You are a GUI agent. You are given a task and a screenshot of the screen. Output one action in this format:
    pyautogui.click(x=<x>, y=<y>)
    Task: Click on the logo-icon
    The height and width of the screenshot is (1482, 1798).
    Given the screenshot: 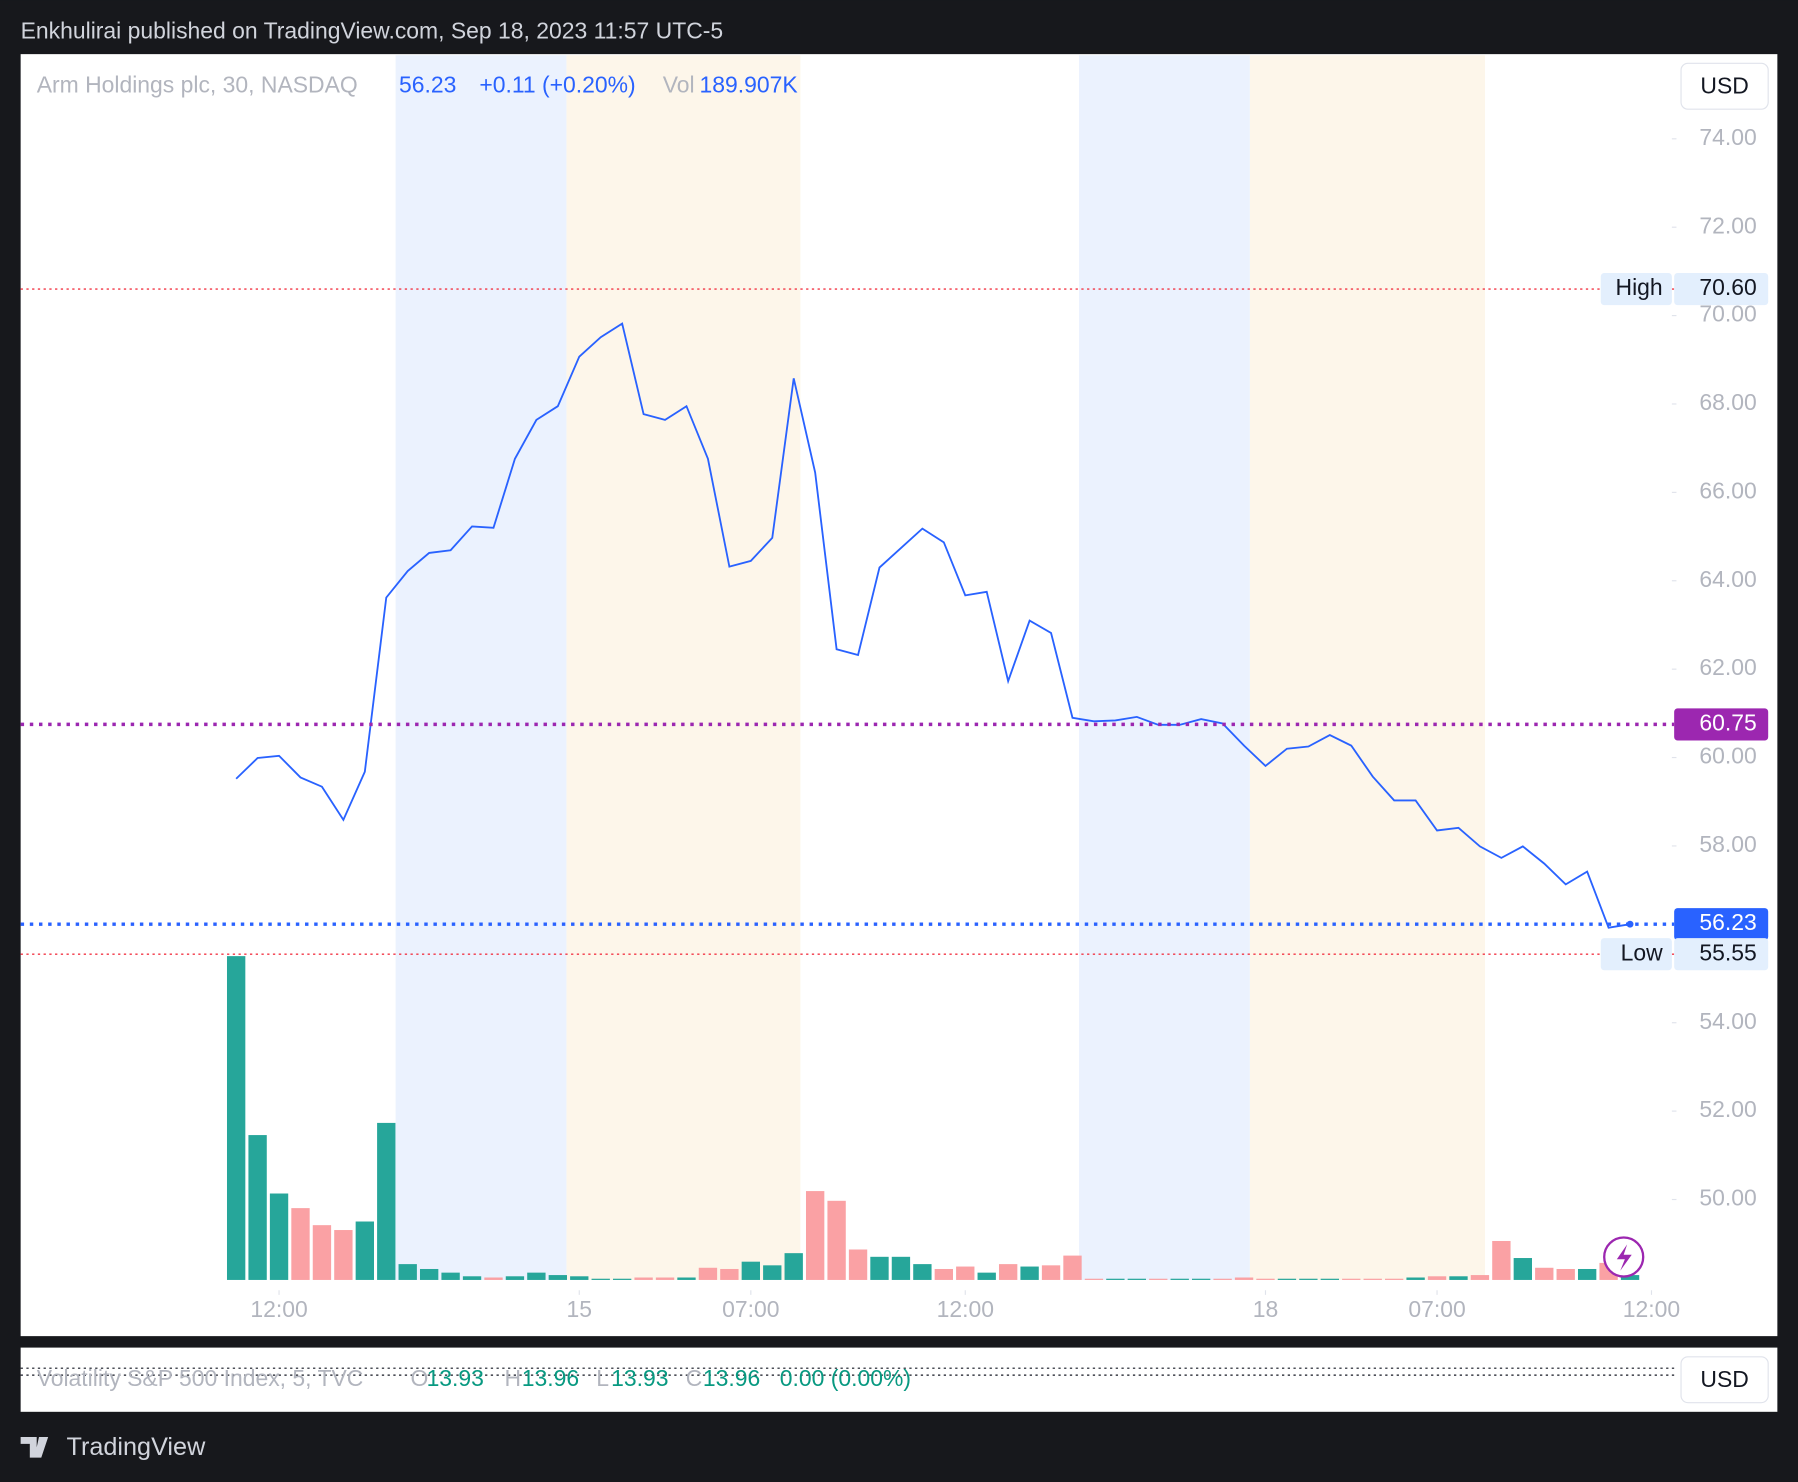 What is the action you would take?
    pyautogui.click(x=34, y=1447)
    